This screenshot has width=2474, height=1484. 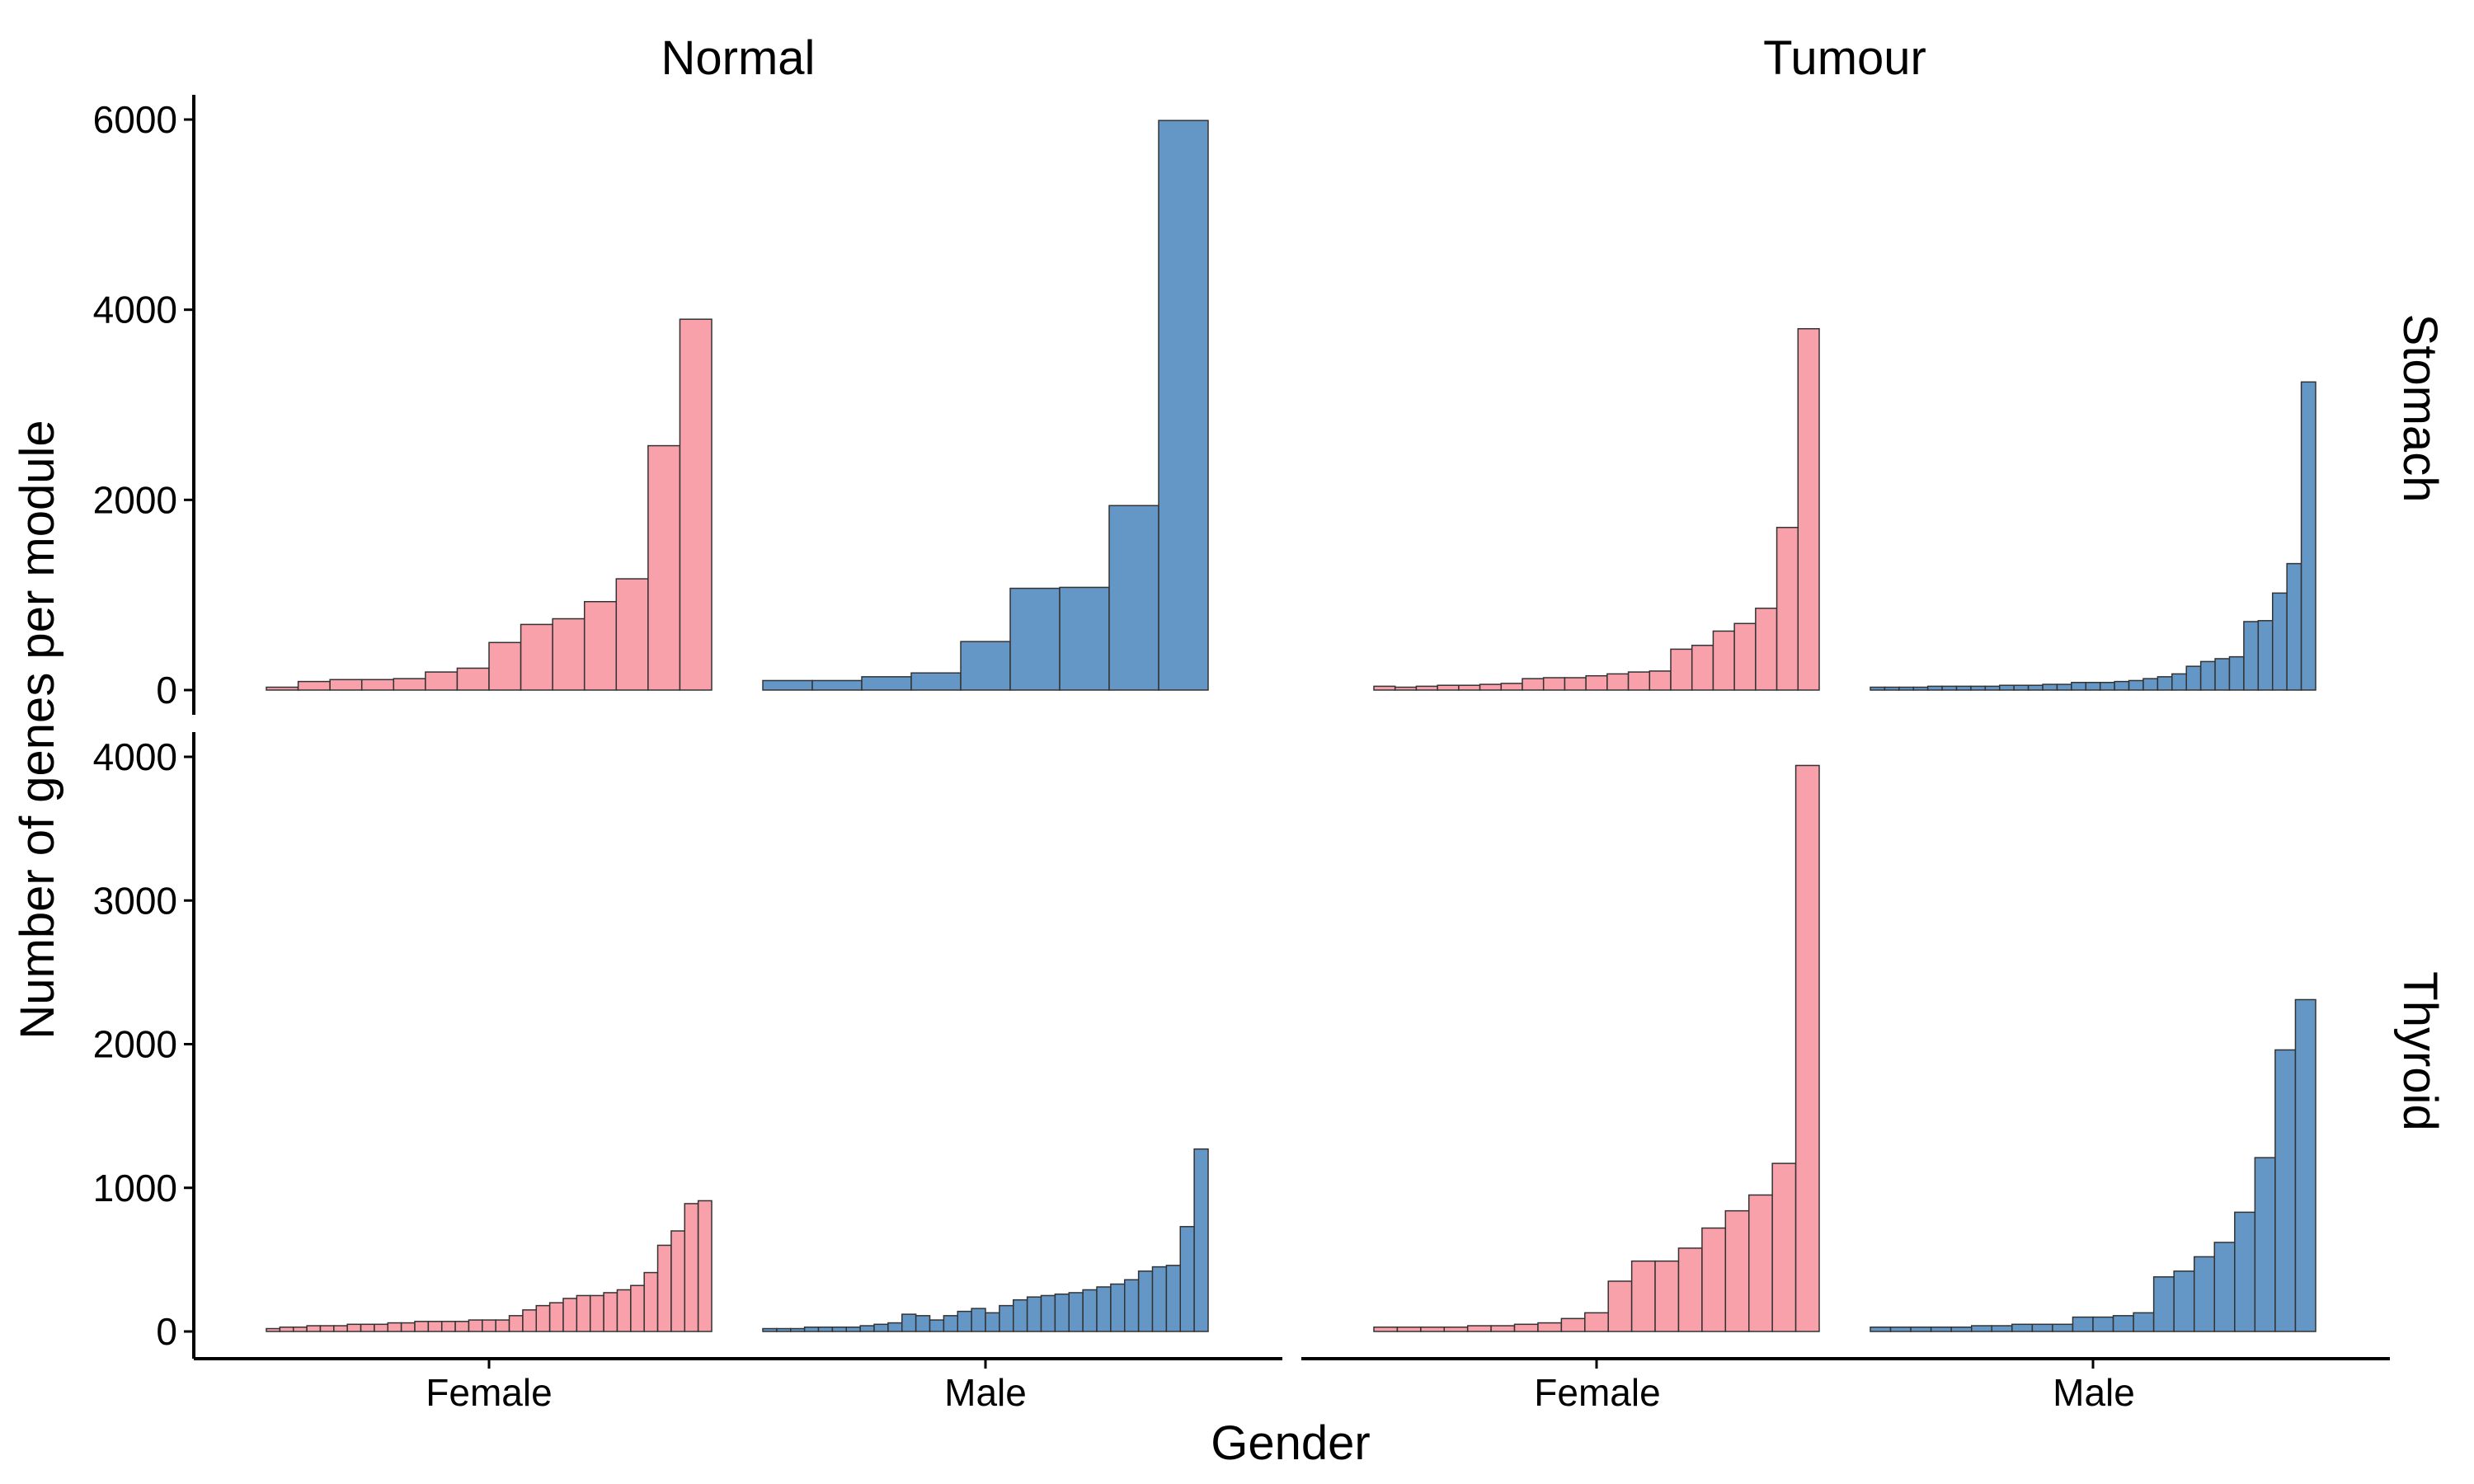 I want to click on y-tick-label-stomach-2000: 2000, so click(x=135, y=500).